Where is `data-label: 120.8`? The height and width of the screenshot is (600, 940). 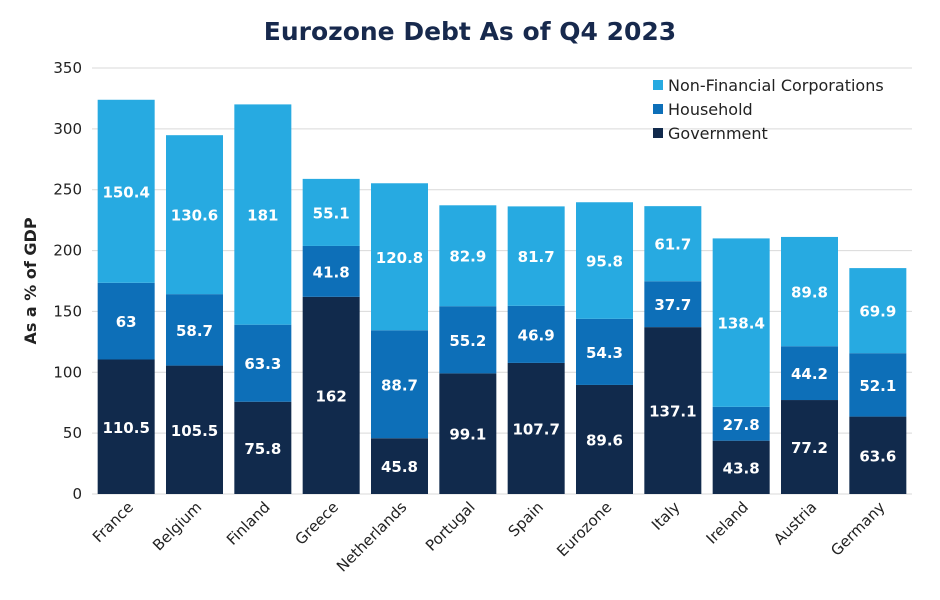
data-label: 120.8 is located at coordinates (399, 258).